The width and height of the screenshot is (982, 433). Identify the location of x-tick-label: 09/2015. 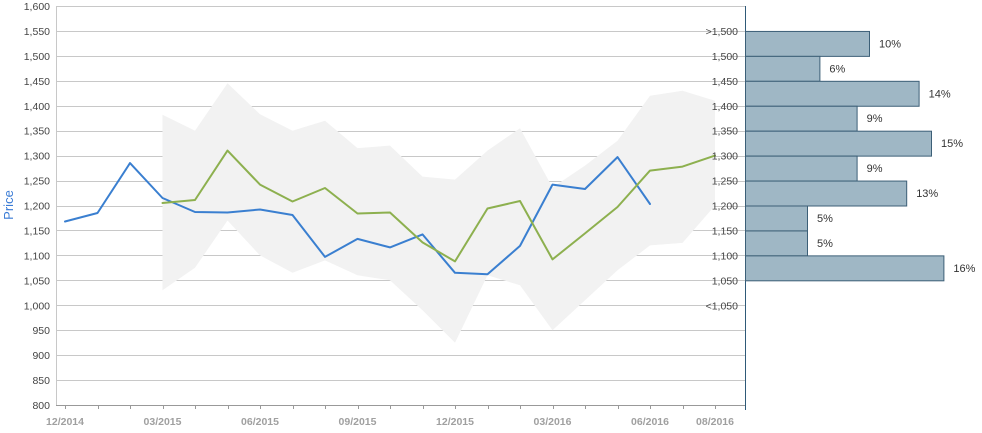
(358, 422).